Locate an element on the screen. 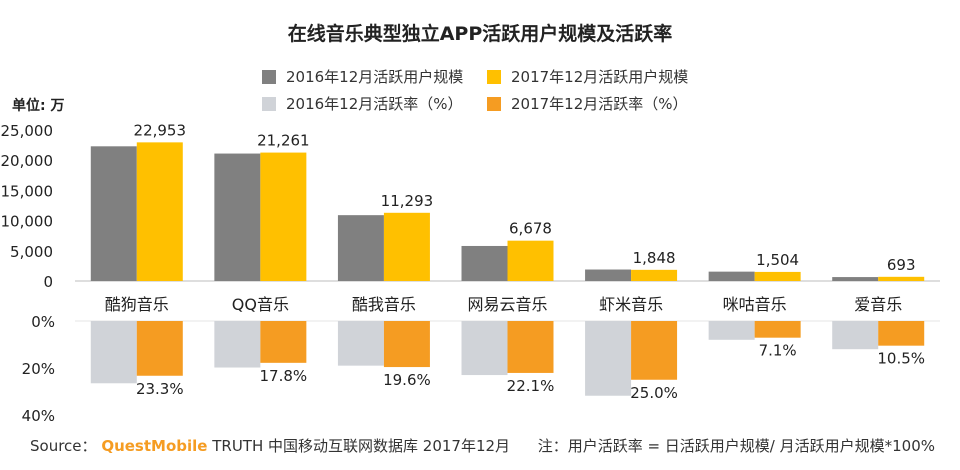  source-rest: TRUTH 中国移动互联网数据库 2017年12月 is located at coordinates (360, 446).